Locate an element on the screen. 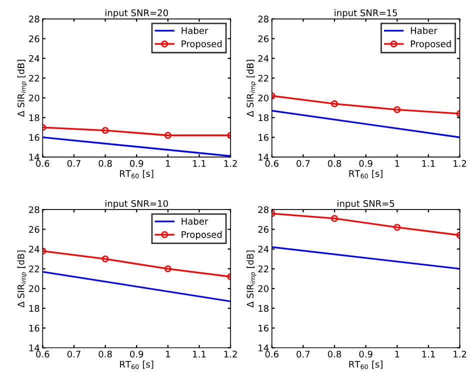 The height and width of the screenshot is (378, 474). chart-title: input SNR=10 is located at coordinates (137, 204).